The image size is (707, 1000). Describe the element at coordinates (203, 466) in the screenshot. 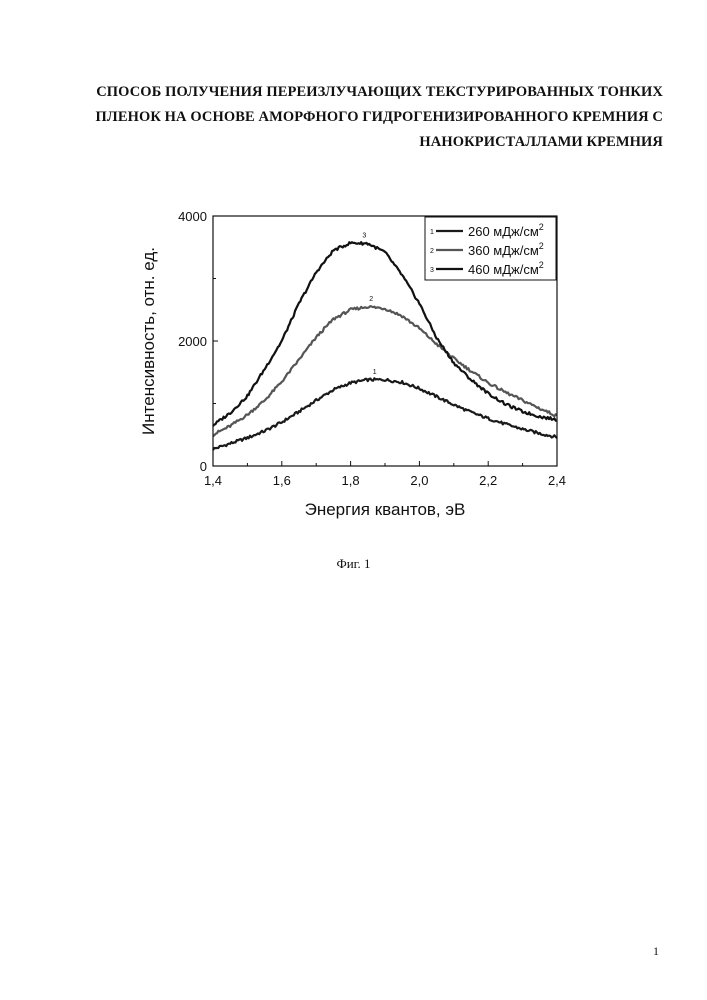

I see `y-tick-label: 0` at that location.